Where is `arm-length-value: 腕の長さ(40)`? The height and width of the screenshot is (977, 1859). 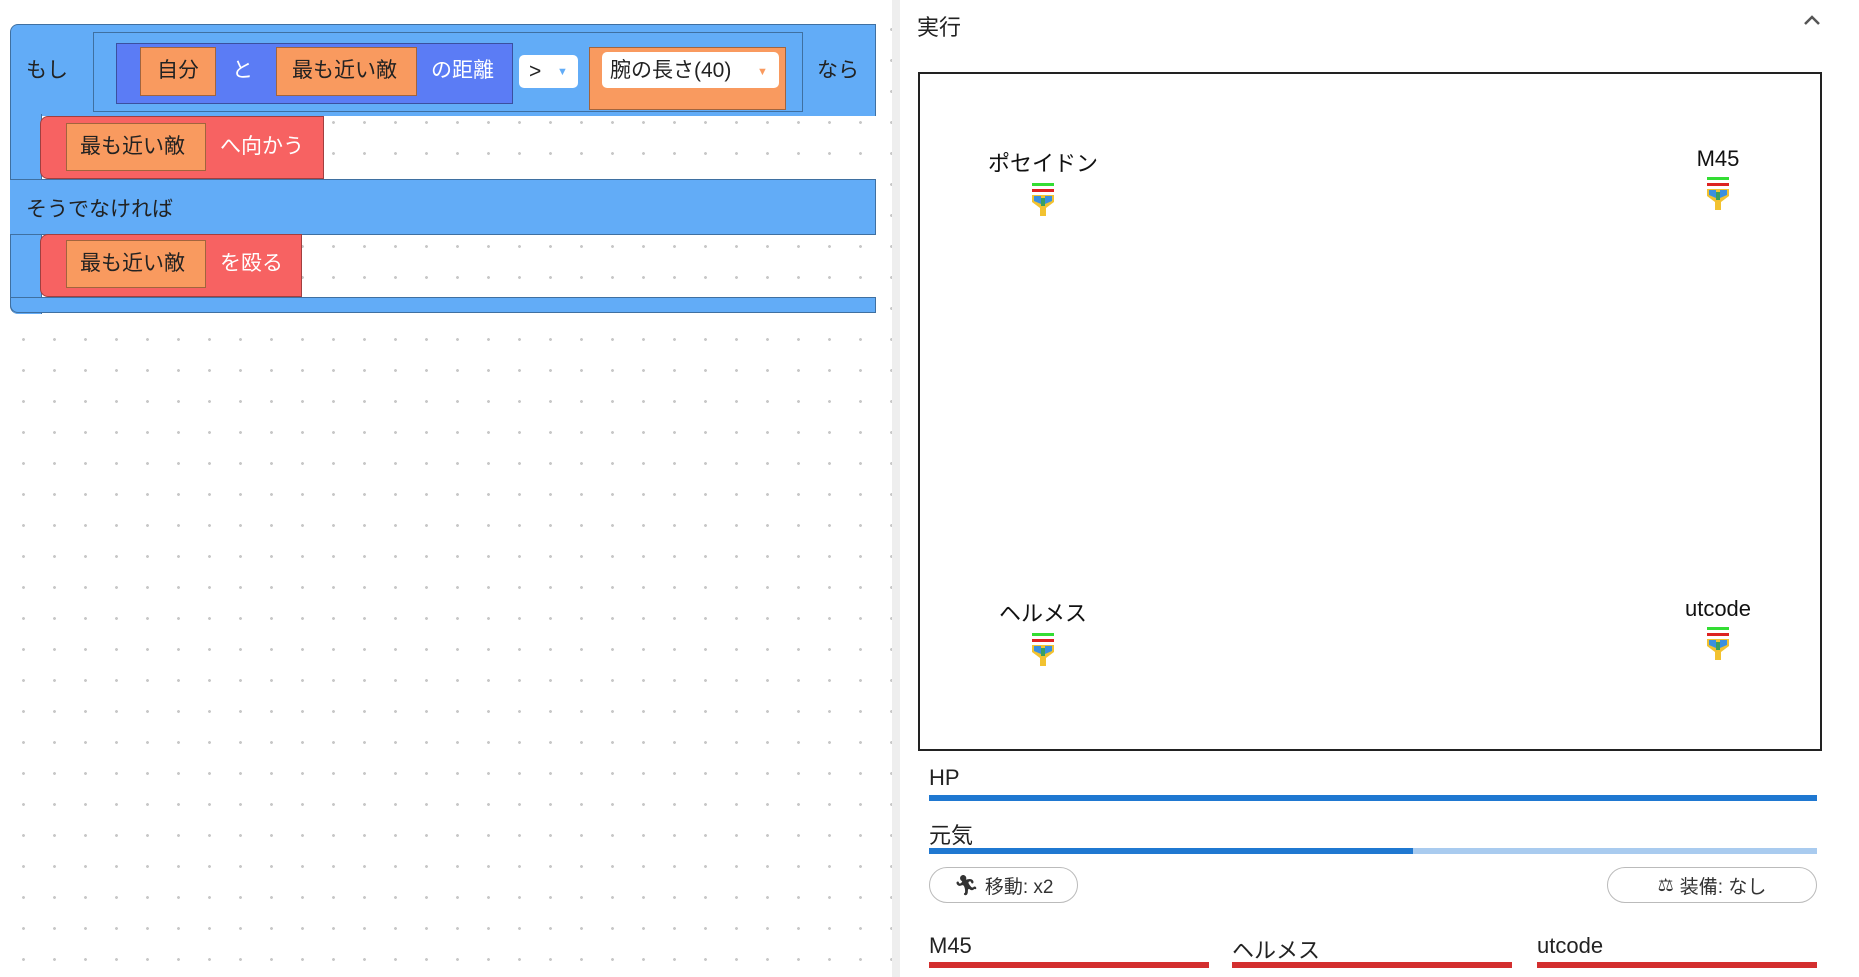
arm-length-value: 腕の長さ(40) is located at coordinates (671, 70).